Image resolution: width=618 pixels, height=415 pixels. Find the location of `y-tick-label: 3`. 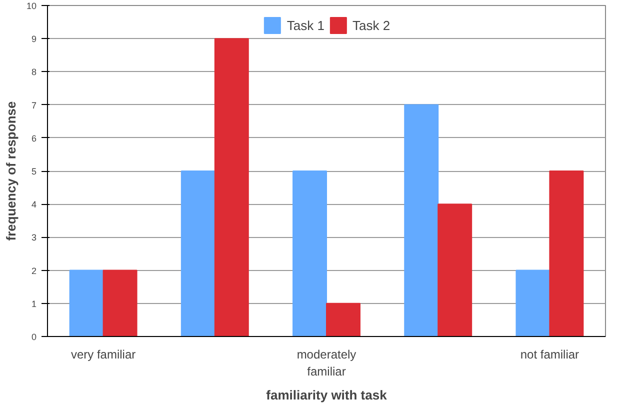

y-tick-label: 3 is located at coordinates (34, 237).